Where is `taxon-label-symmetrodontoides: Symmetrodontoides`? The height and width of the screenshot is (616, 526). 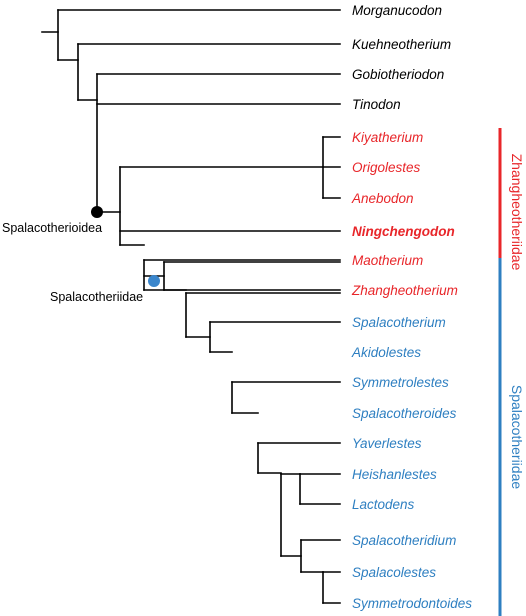 taxon-label-symmetrodontoides: Symmetrodontoides is located at coordinates (412, 603).